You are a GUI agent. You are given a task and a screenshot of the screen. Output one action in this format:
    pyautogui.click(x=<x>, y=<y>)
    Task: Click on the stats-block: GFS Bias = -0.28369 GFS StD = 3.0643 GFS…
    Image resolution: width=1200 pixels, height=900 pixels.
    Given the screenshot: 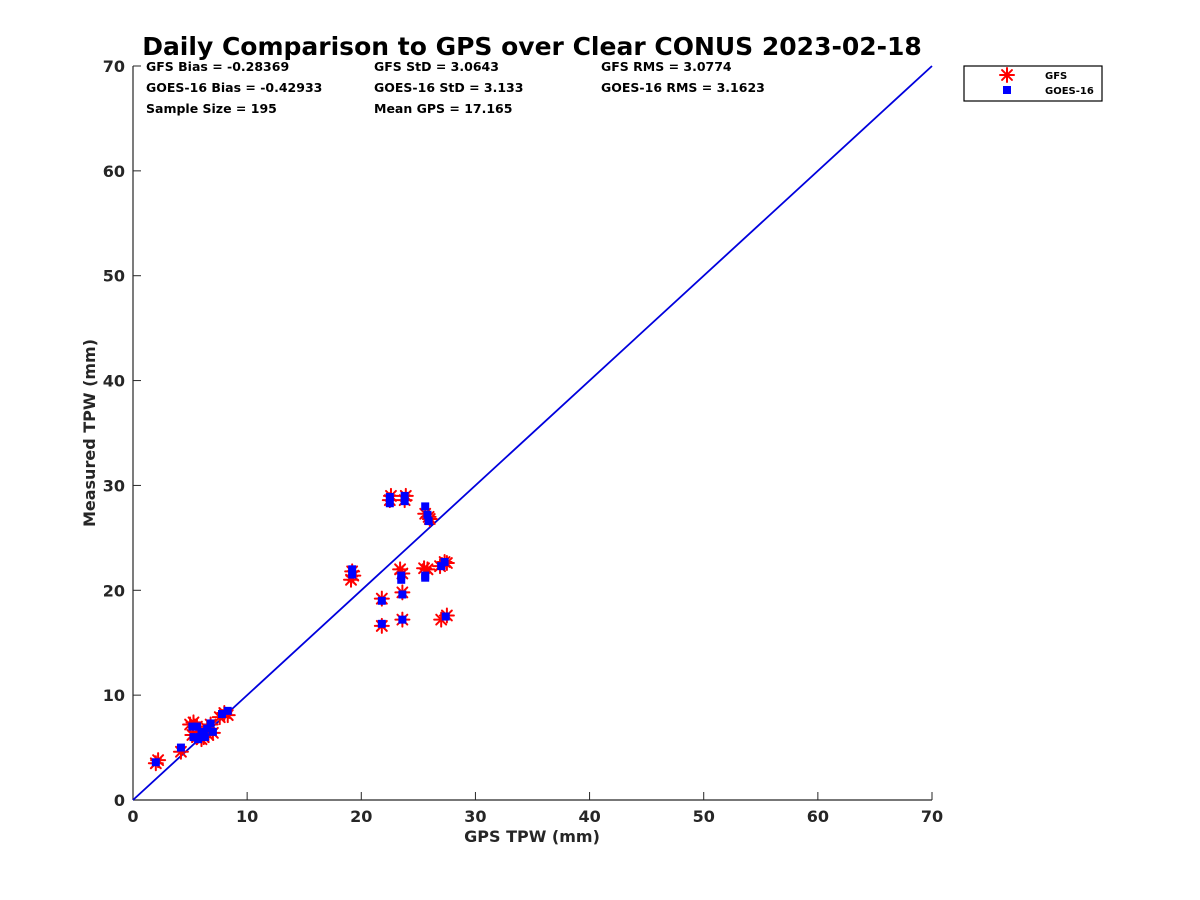 What is the action you would take?
    pyautogui.click(x=455, y=87)
    